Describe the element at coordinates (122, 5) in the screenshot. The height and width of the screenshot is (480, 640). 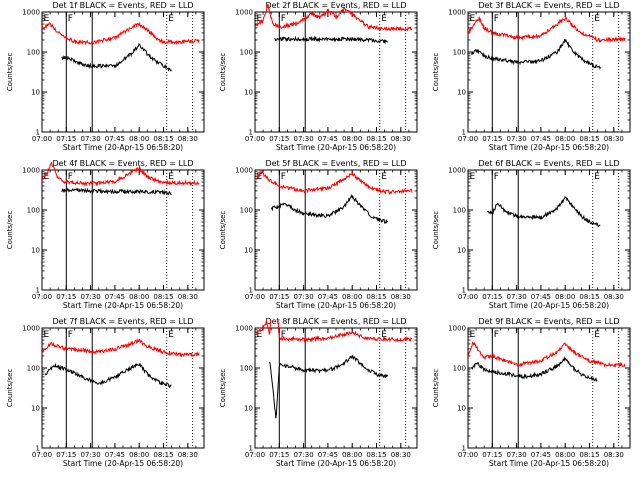
I see `panel-title: Det 1f BLACK = Events, RED = LLD` at that location.